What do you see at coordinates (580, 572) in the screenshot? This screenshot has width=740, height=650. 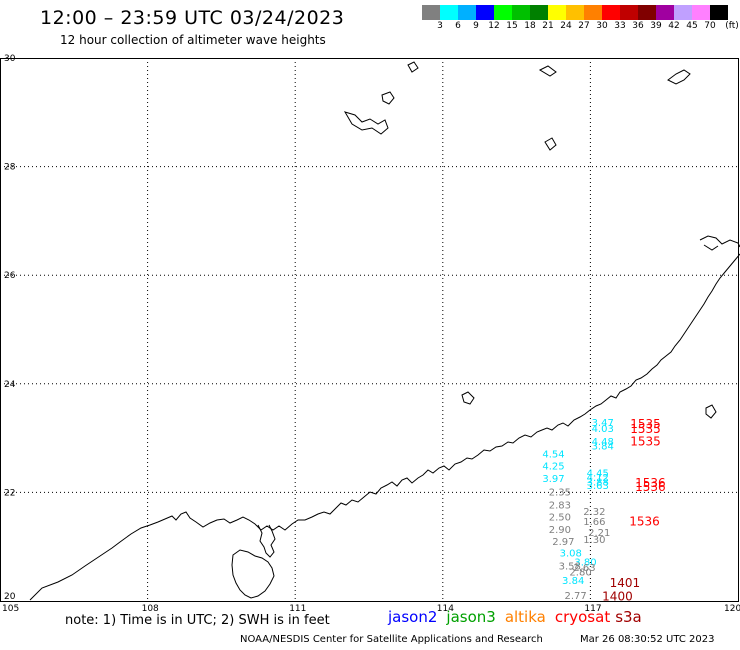 I see `wave-height-label-24: 2.80` at bounding box center [580, 572].